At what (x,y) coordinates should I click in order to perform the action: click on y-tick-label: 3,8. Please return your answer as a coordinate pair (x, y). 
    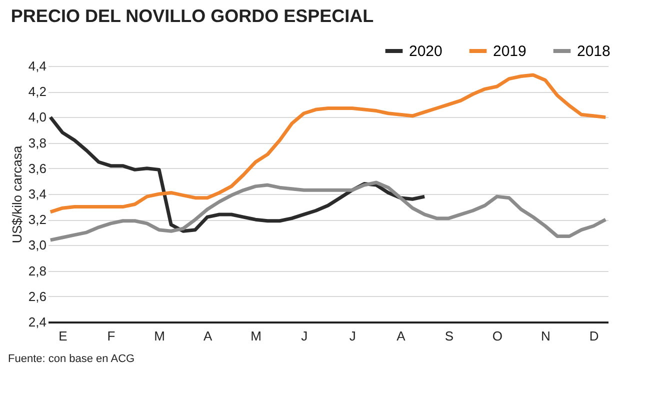
    Looking at the image, I should click on (37, 142).